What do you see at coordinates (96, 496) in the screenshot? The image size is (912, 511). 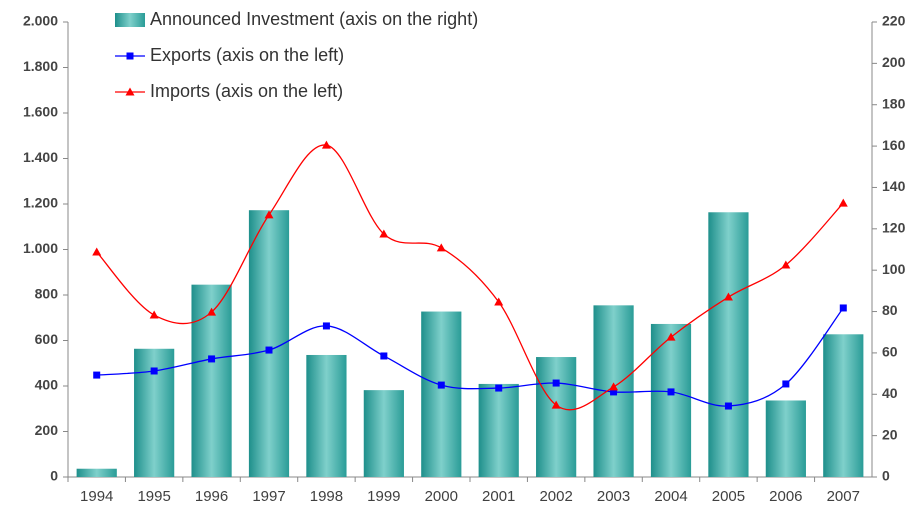 I see `x-tick-label: 1994` at bounding box center [96, 496].